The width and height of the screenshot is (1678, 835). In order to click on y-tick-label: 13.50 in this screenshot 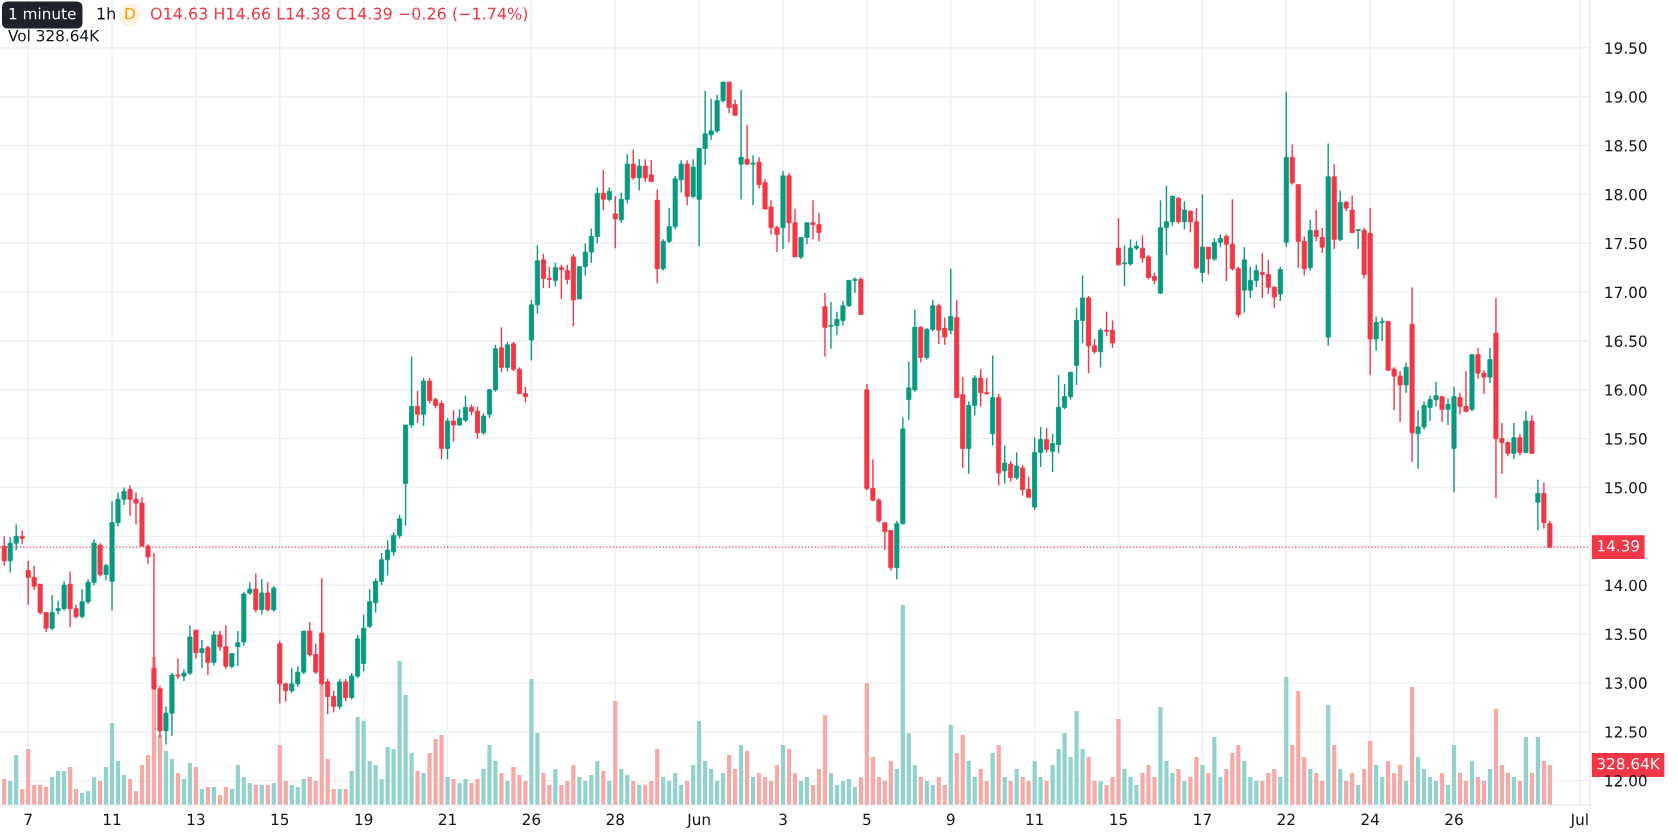, I will do `click(1626, 634)`.